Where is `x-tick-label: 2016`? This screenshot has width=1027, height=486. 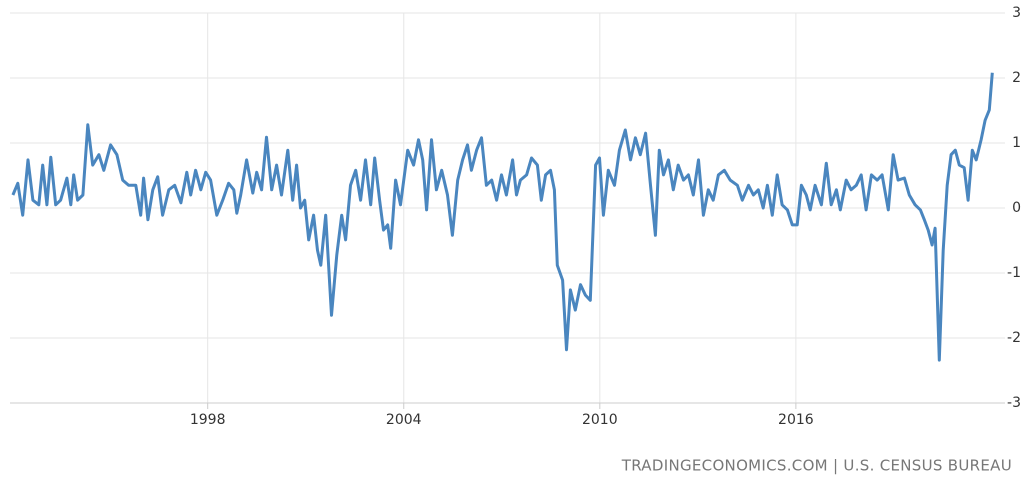 x-tick-label: 2016 is located at coordinates (796, 420).